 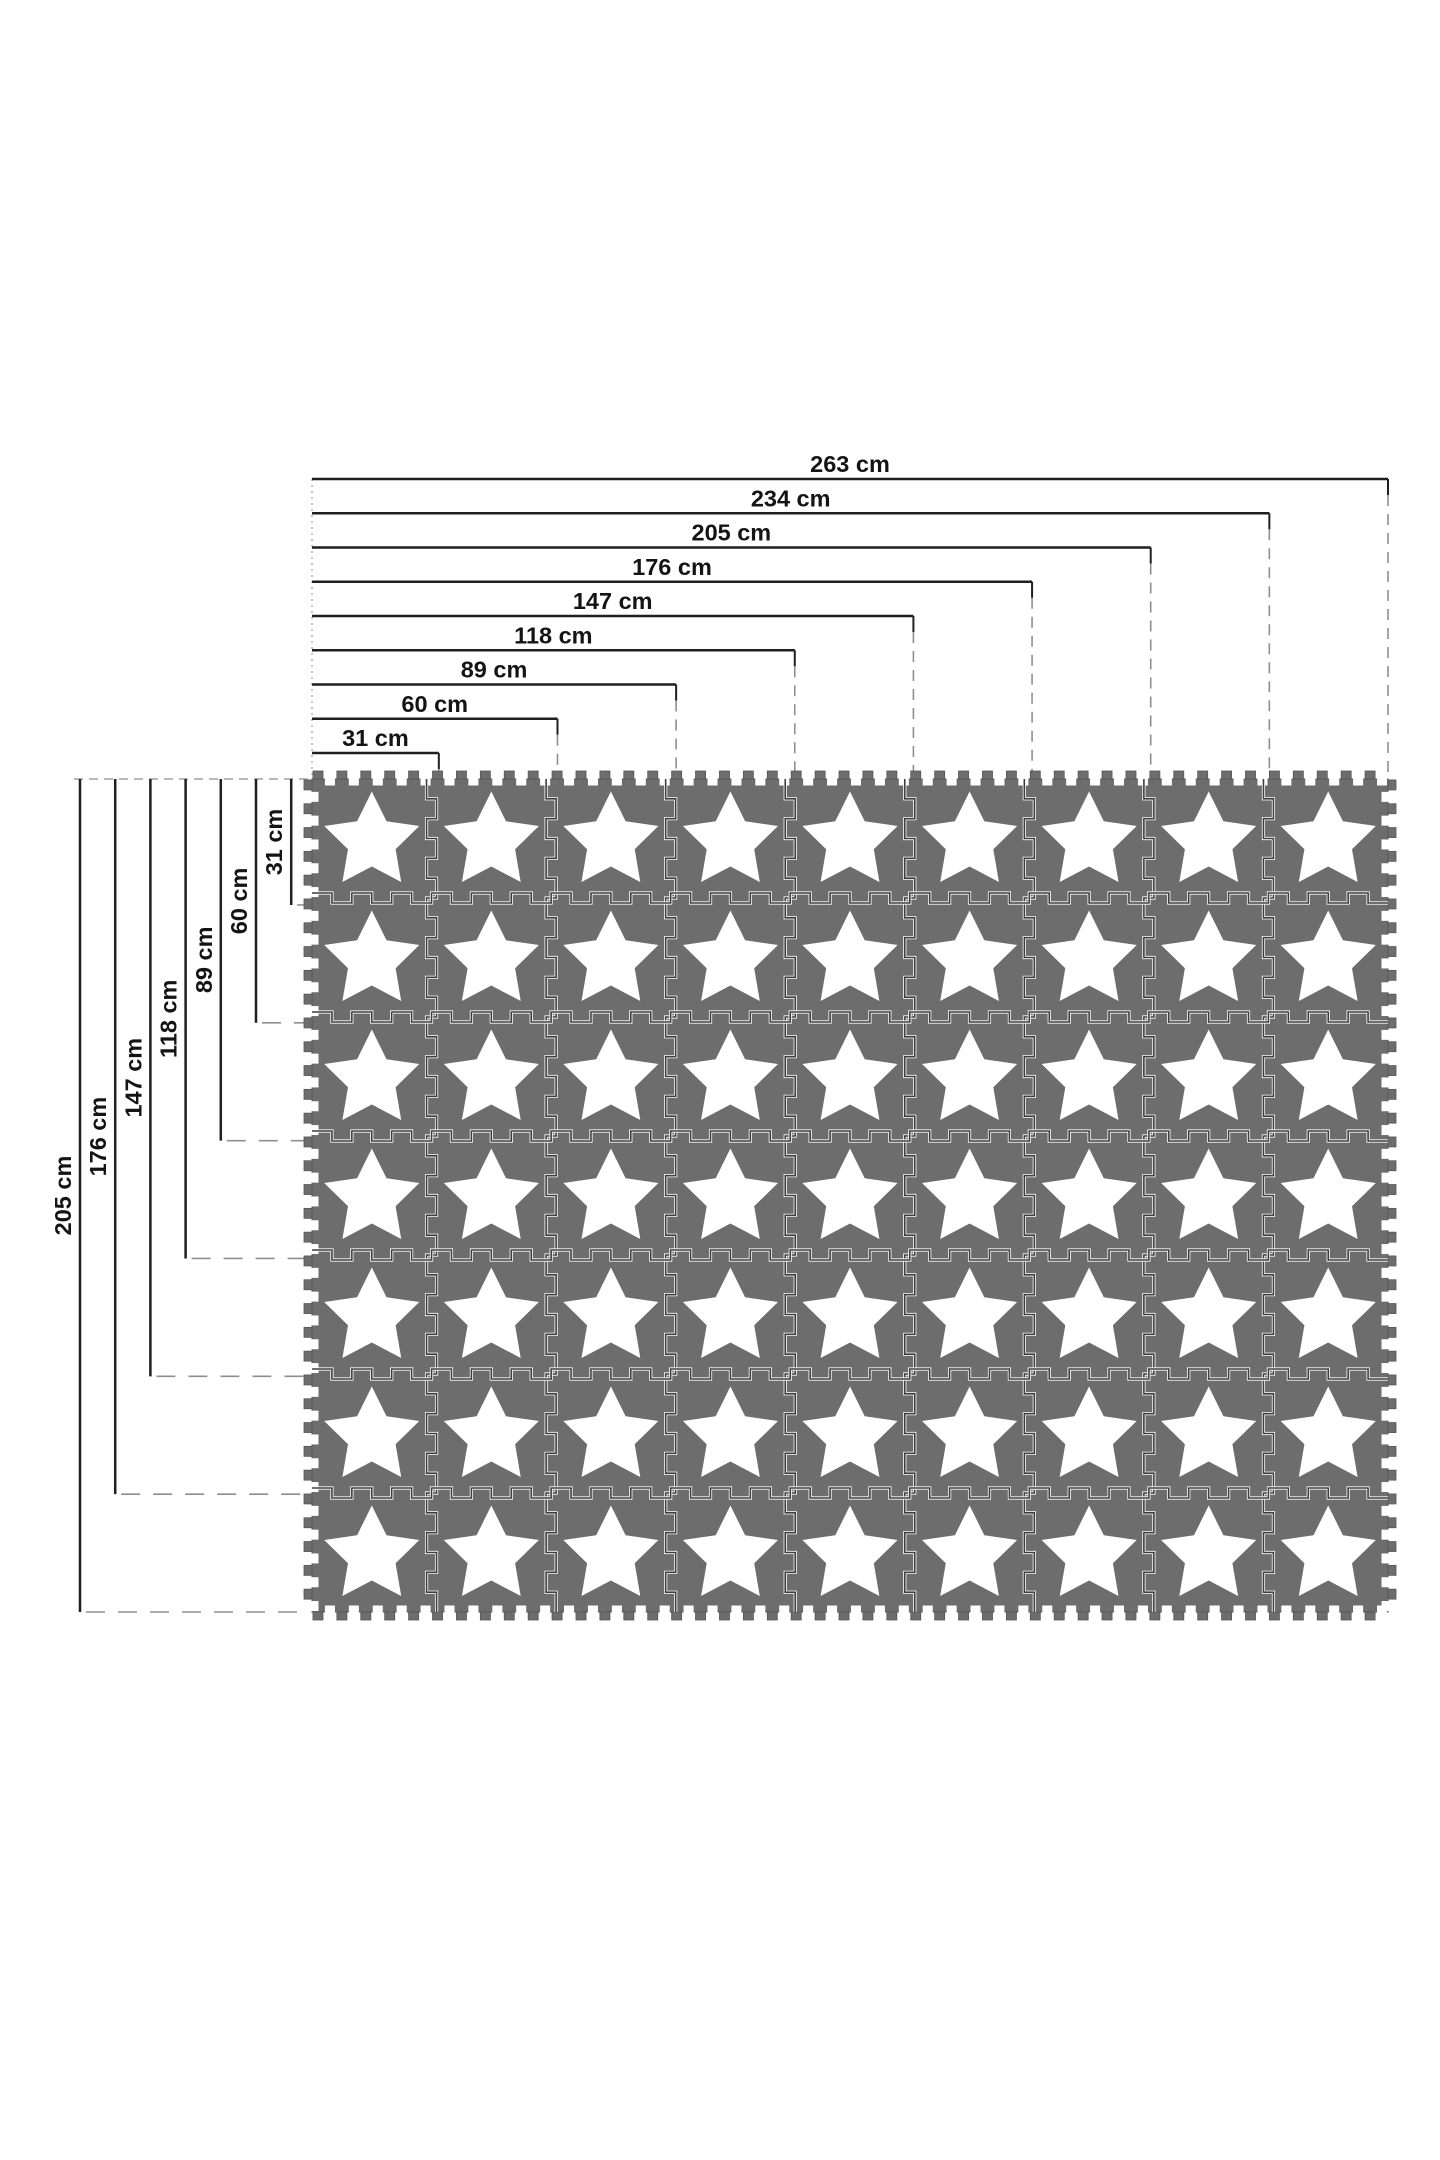 What do you see at coordinates (613, 601) in the screenshot?
I see `top-dimension-label: 147 cm` at bounding box center [613, 601].